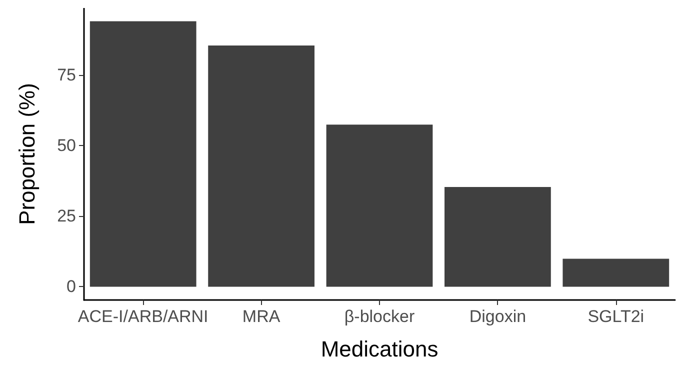 The width and height of the screenshot is (685, 373). Describe the element at coordinates (66, 146) in the screenshot. I see `y-tick-label: 50` at that location.